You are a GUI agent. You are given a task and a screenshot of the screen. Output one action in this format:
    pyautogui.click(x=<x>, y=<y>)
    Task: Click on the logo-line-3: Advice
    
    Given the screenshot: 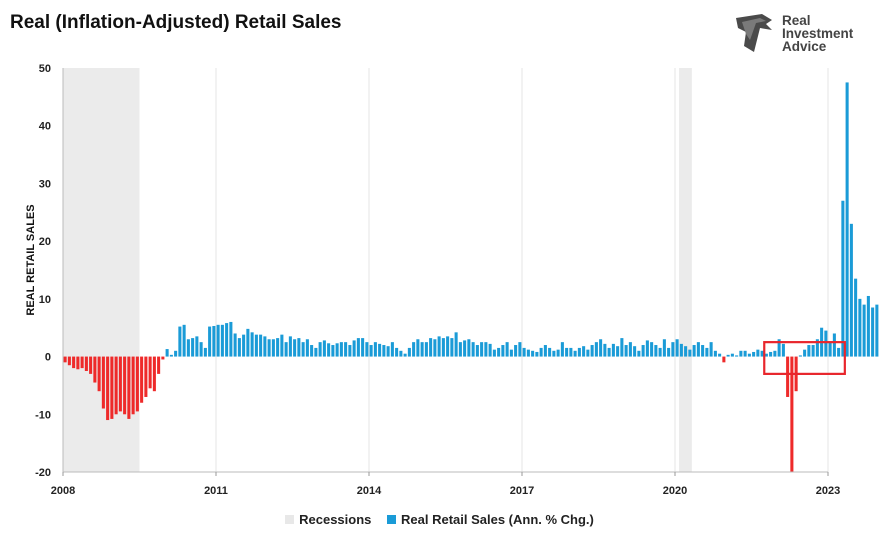 What is the action you would take?
    pyautogui.click(x=804, y=46)
    